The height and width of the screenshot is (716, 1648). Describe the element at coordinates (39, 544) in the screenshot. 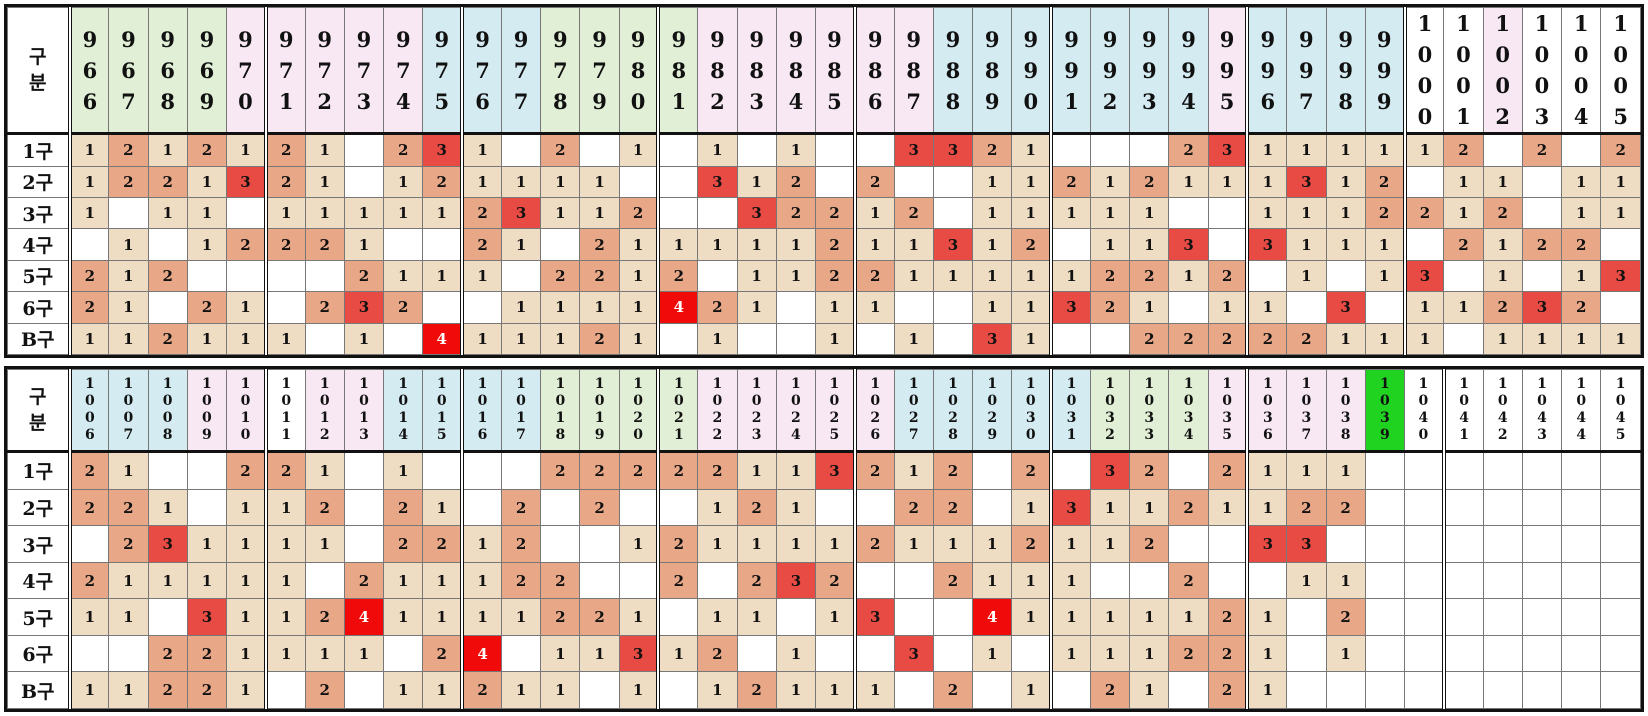

I see `row-label: 3구` at that location.